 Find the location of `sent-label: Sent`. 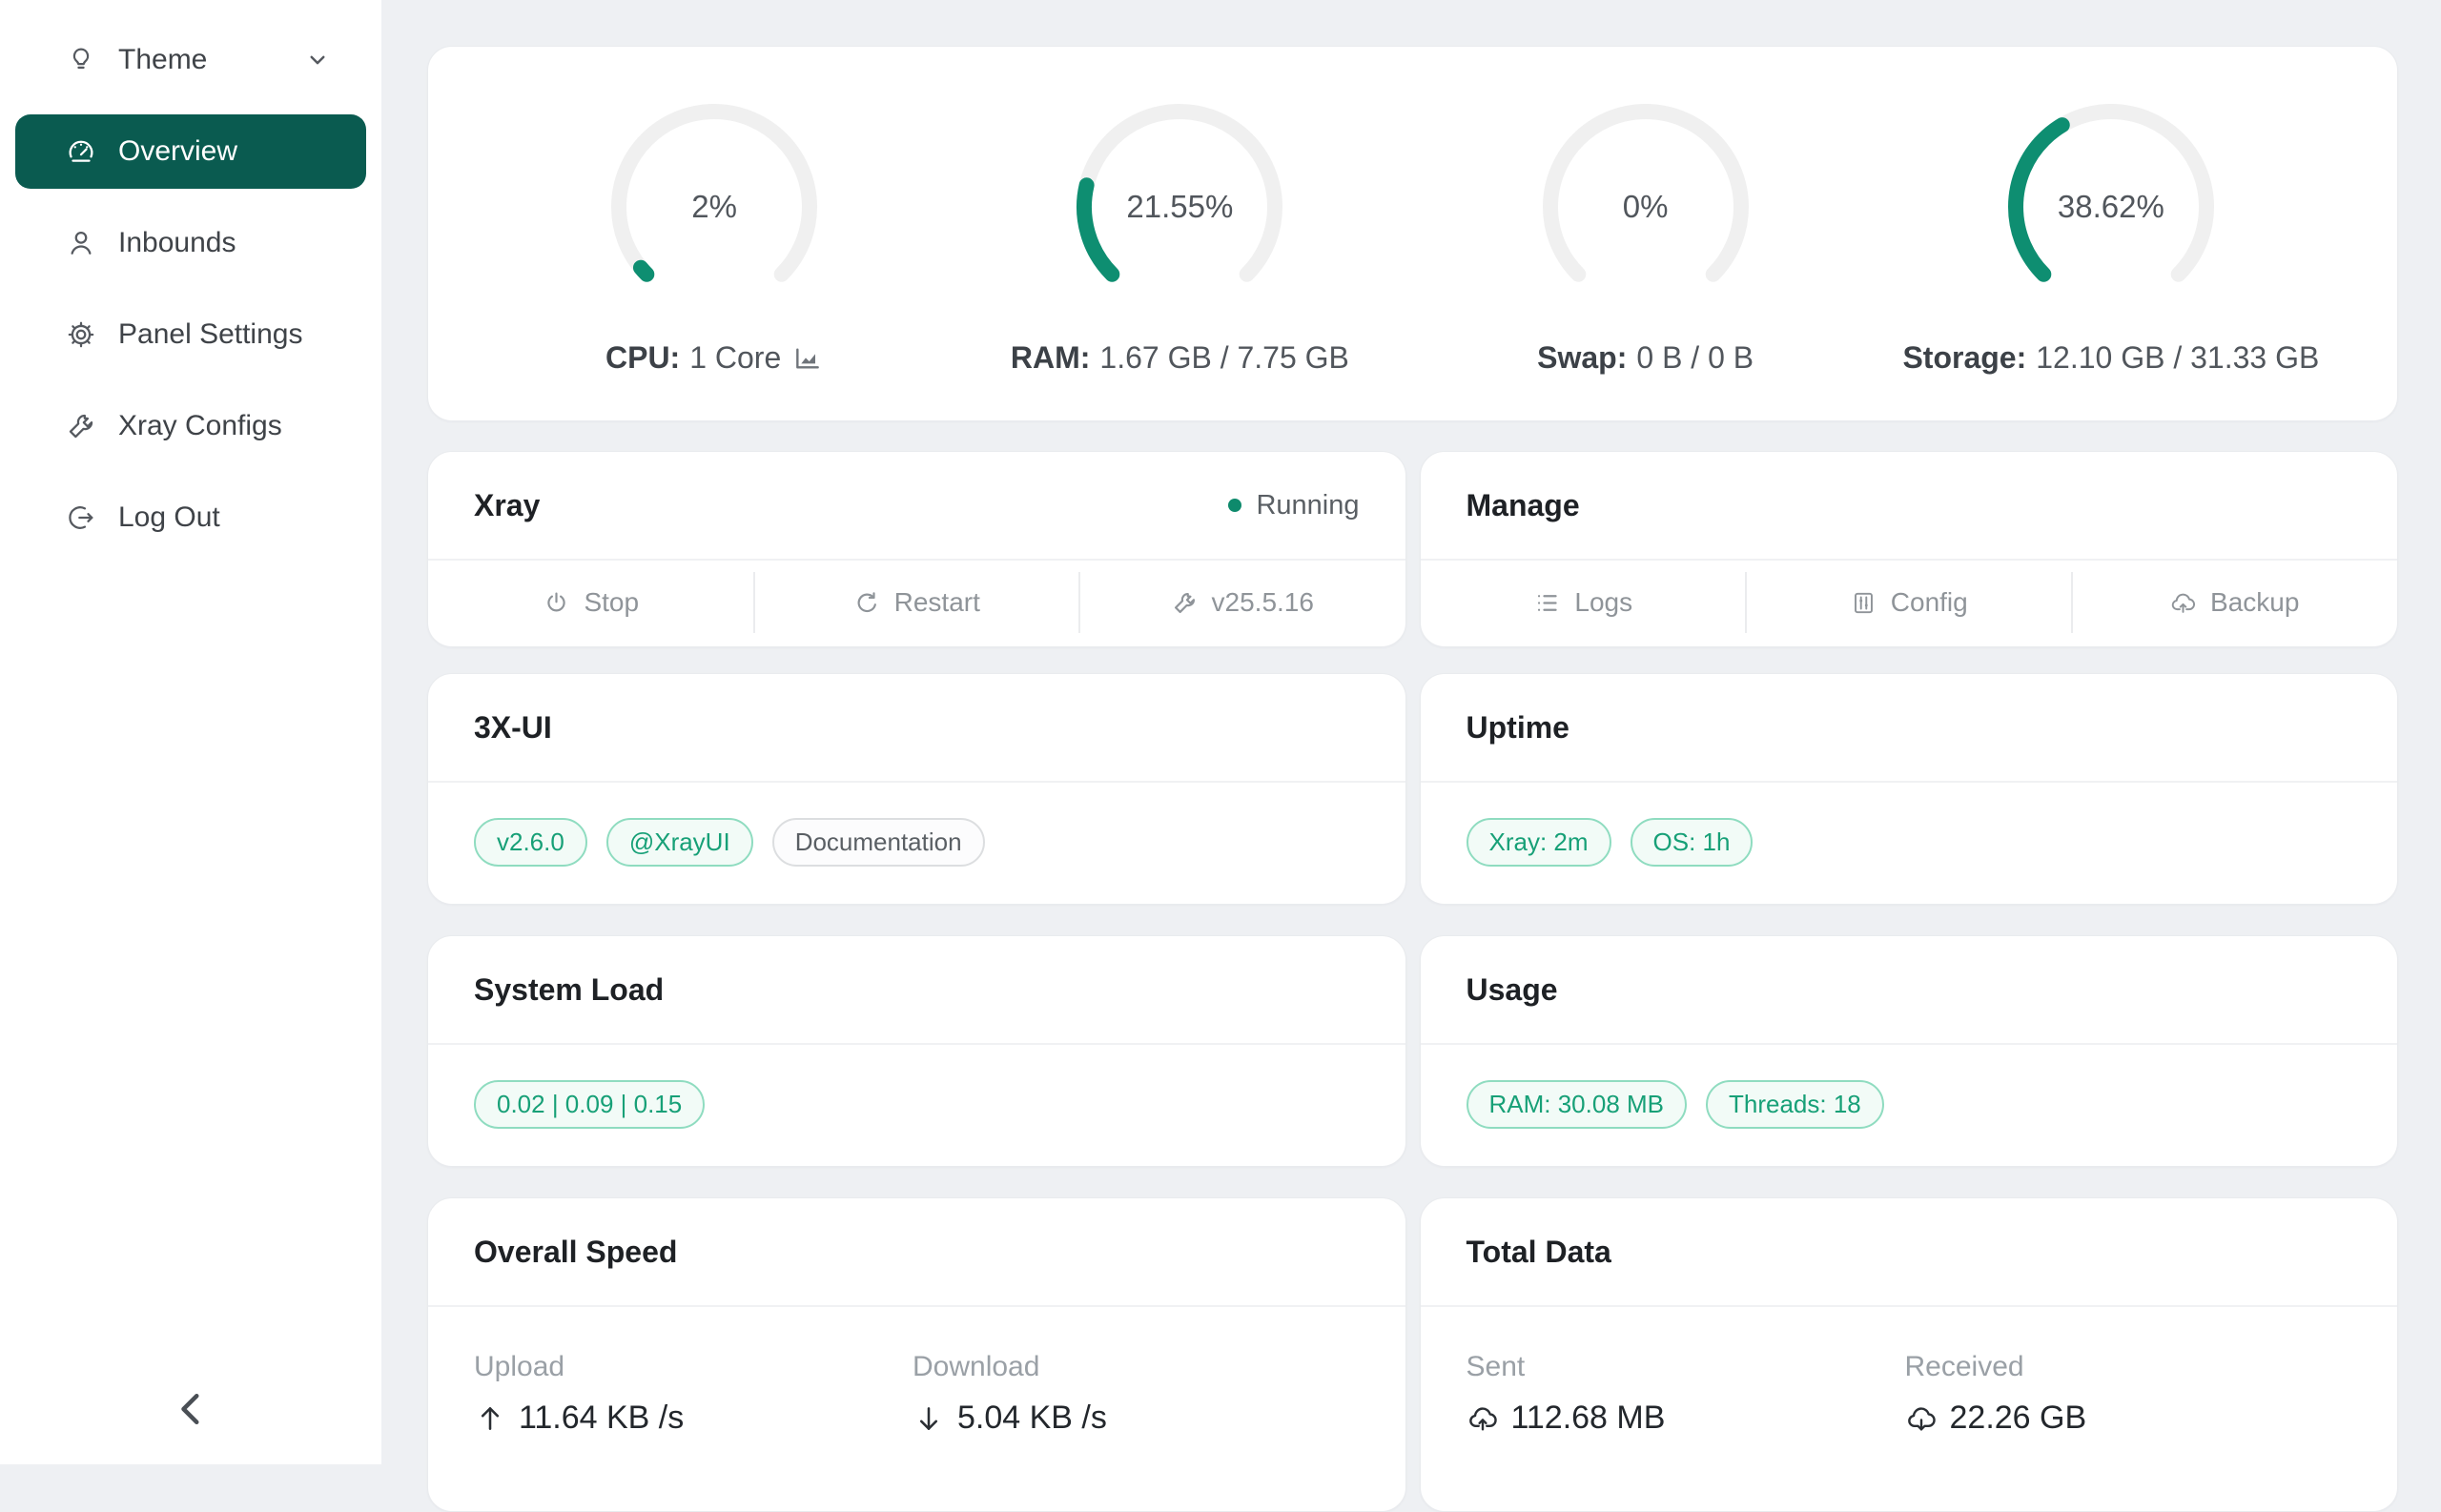

sent-label: Sent is located at coordinates (1496, 1366).